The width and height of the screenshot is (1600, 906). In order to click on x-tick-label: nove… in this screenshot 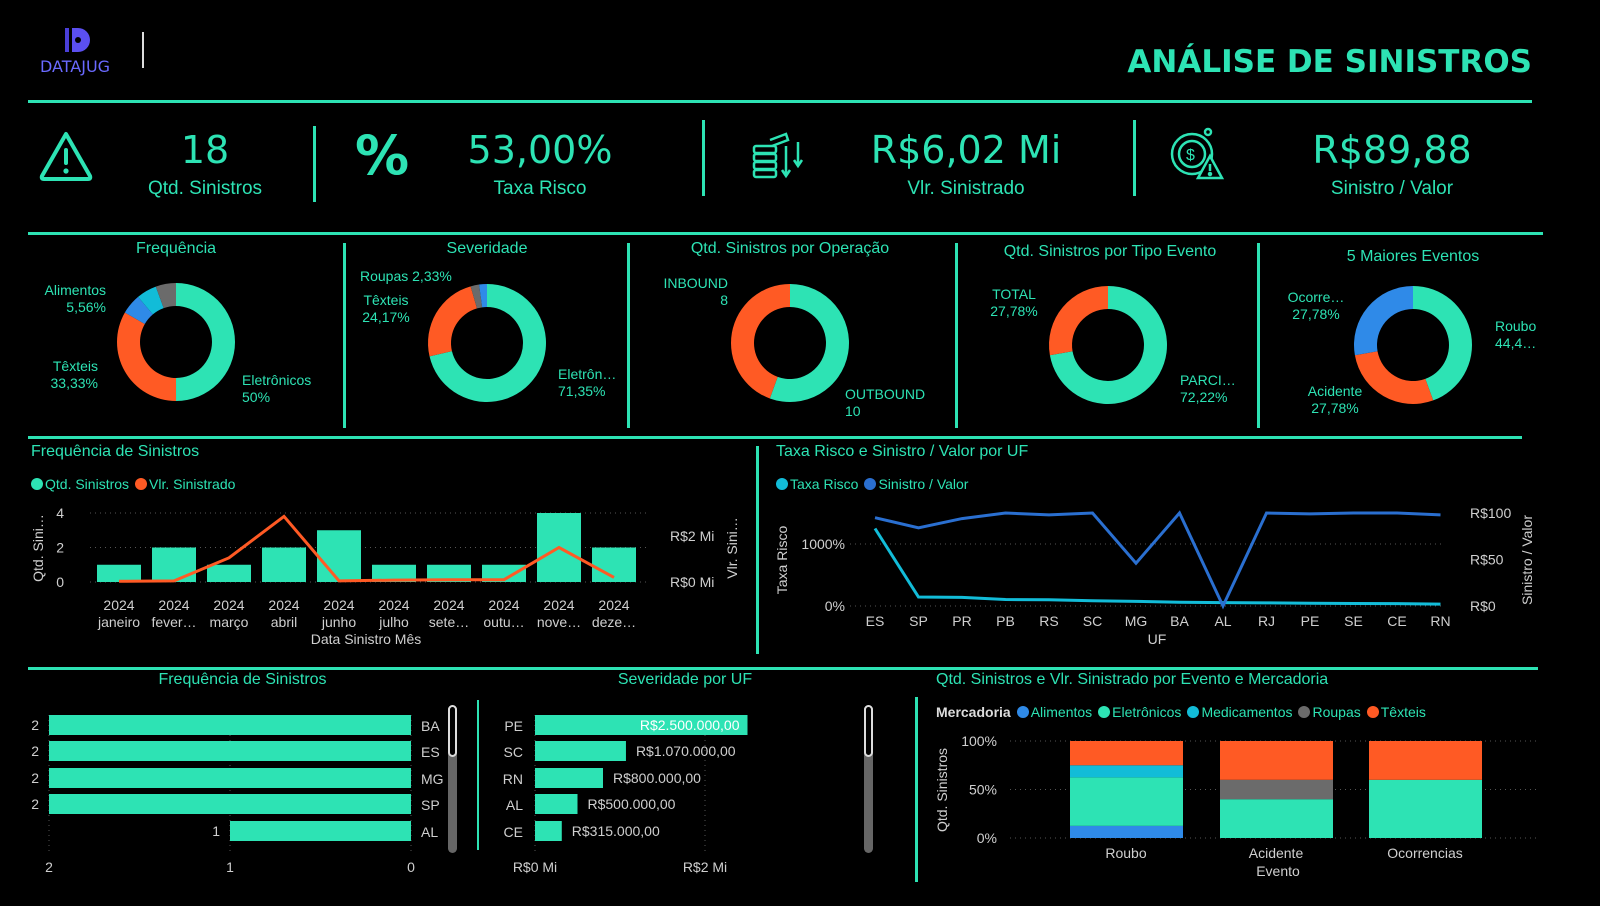, I will do `click(559, 622)`.